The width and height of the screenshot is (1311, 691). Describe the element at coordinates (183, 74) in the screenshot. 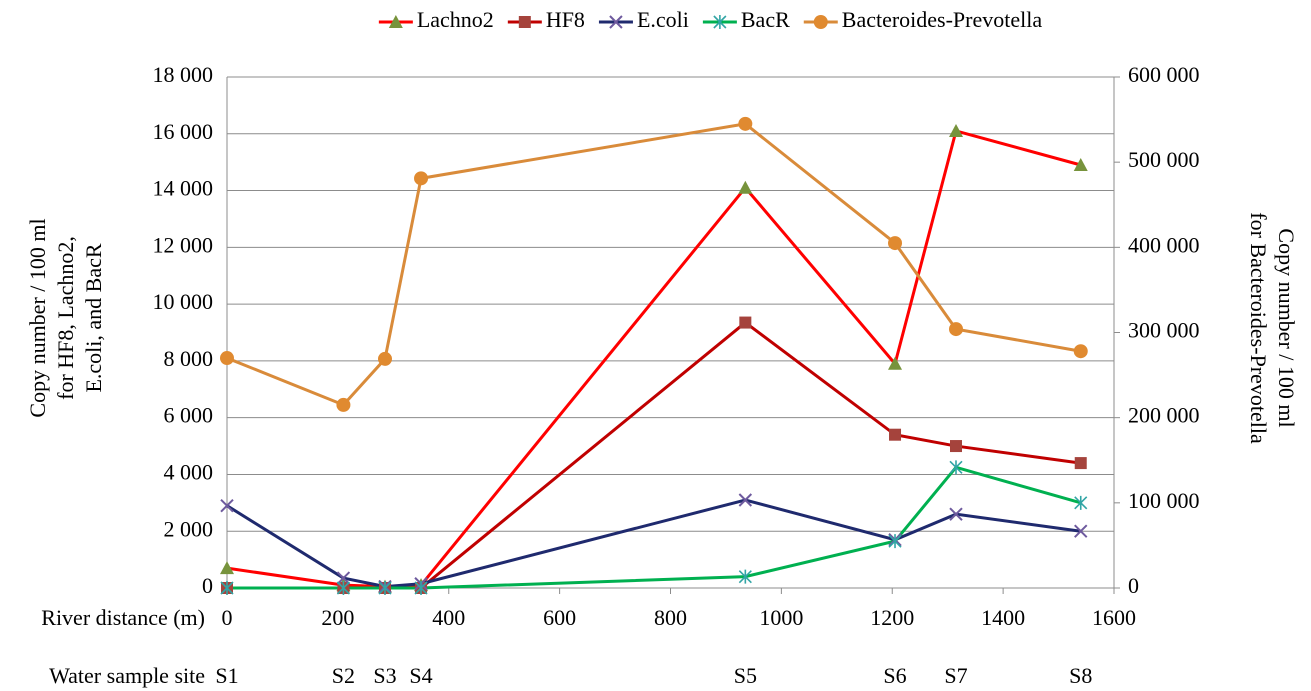

I see `y-tick-label: 18 000` at that location.